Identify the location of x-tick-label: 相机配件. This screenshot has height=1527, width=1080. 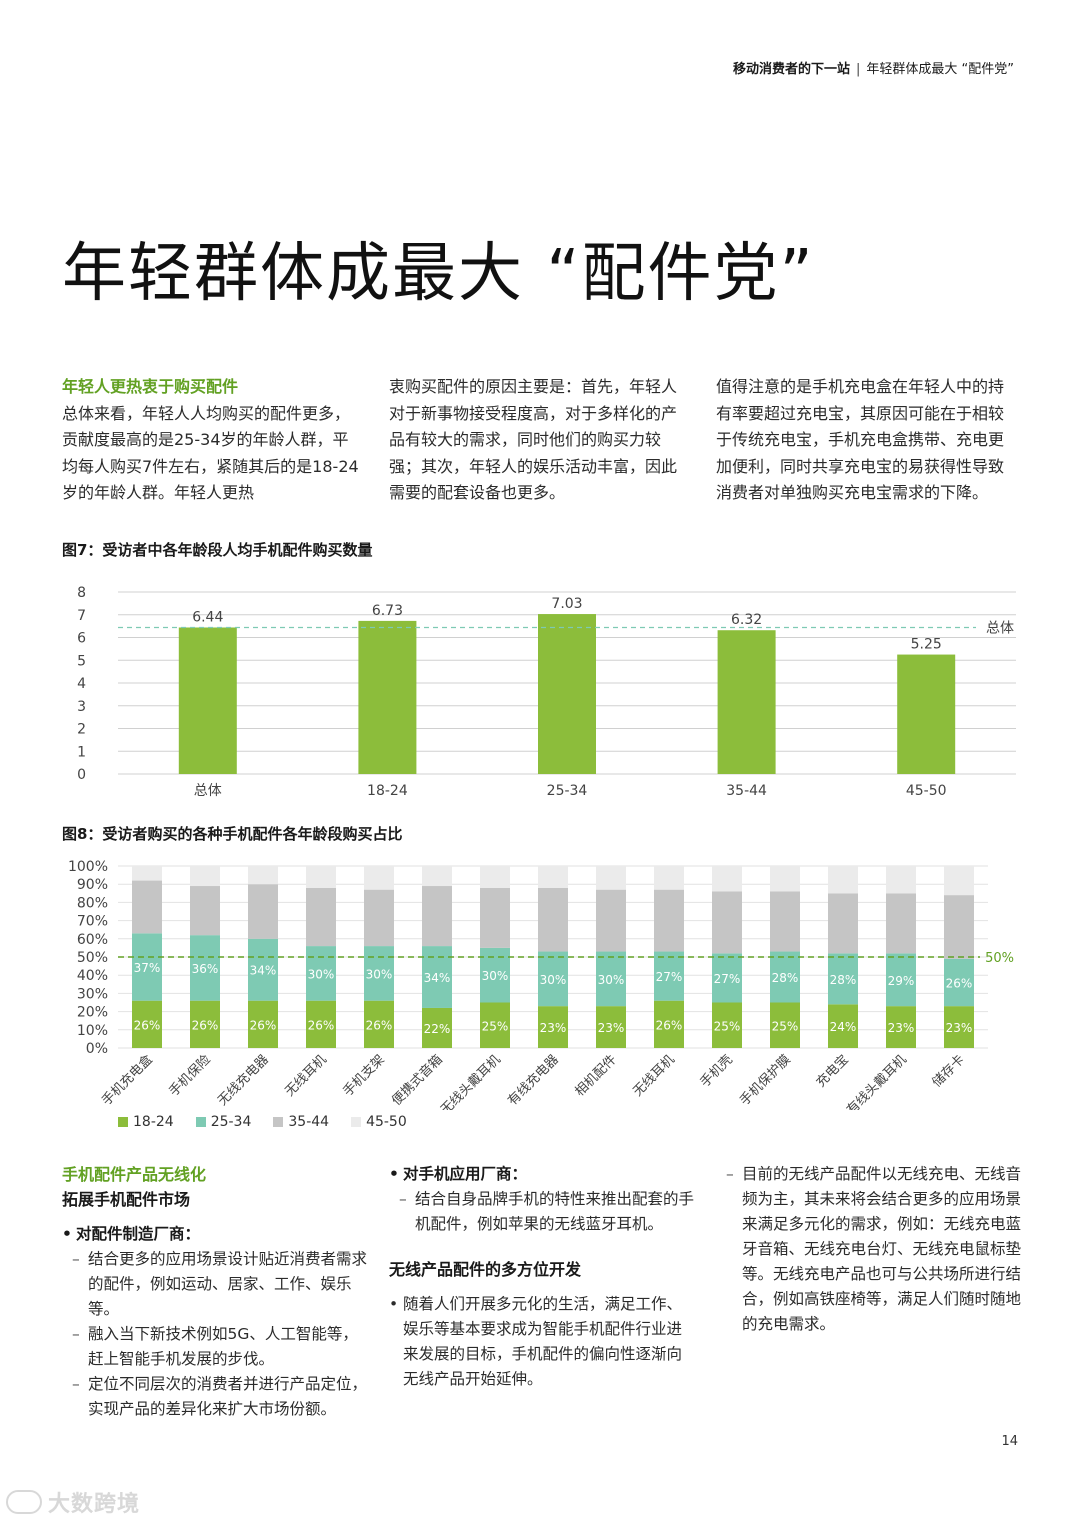
(595, 1075).